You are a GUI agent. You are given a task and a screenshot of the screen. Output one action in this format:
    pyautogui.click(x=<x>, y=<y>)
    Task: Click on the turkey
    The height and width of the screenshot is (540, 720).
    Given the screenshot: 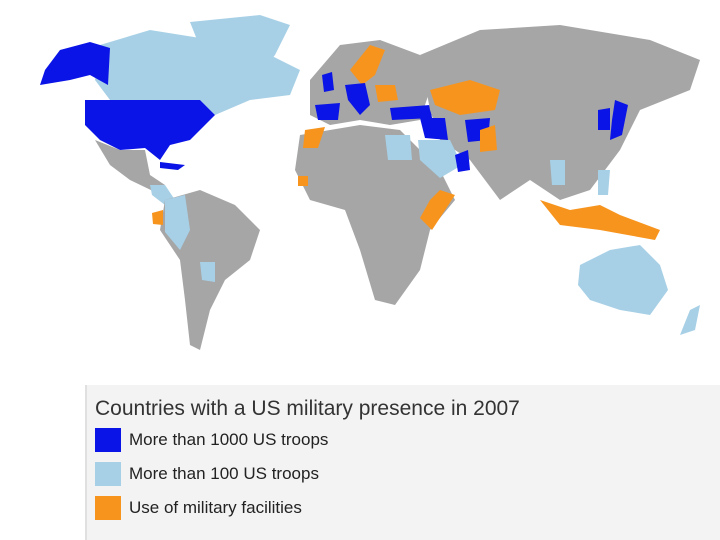 What is the action you would take?
    pyautogui.click(x=411, y=112)
    